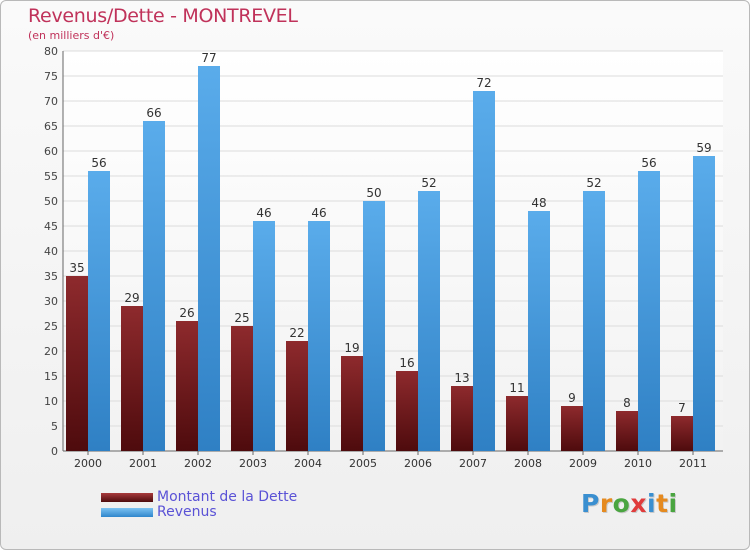  What do you see at coordinates (682, 408) in the screenshot?
I see `data-label-debt: 7` at bounding box center [682, 408].